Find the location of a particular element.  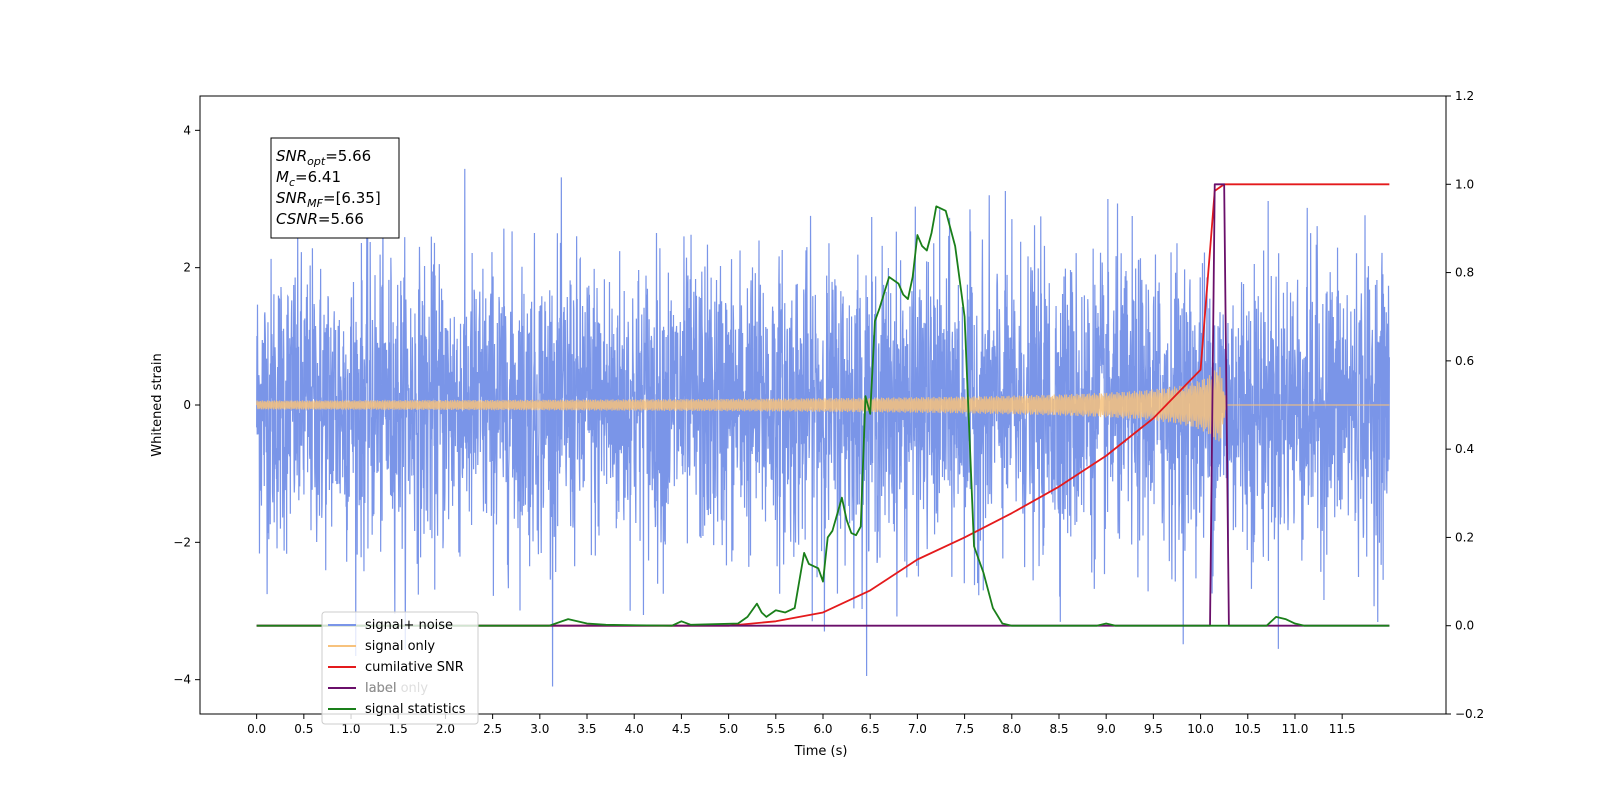

x-tick-label: 2.0 is located at coordinates (445, 729).